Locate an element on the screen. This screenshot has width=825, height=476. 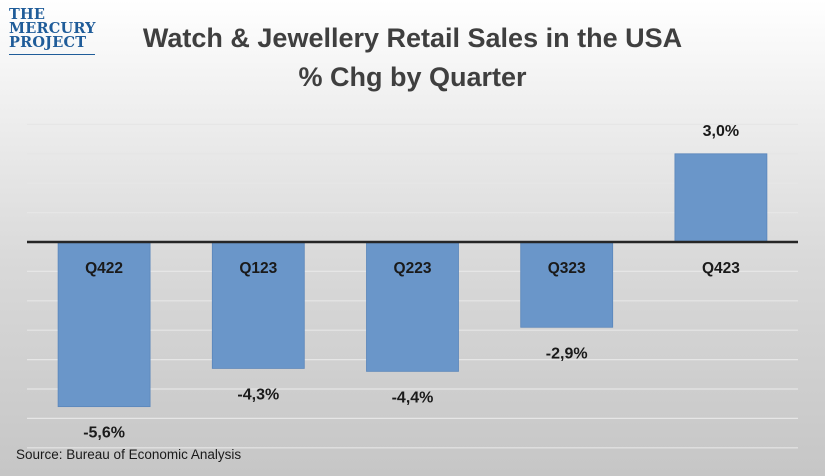
logo-line-1: THE is located at coordinates (27, 14).